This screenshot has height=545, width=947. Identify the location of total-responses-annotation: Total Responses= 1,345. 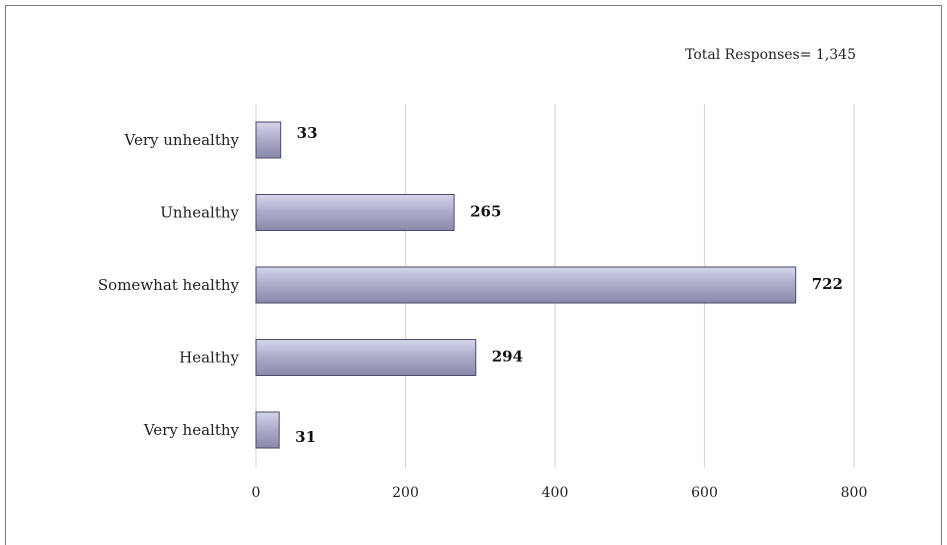
(770, 55).